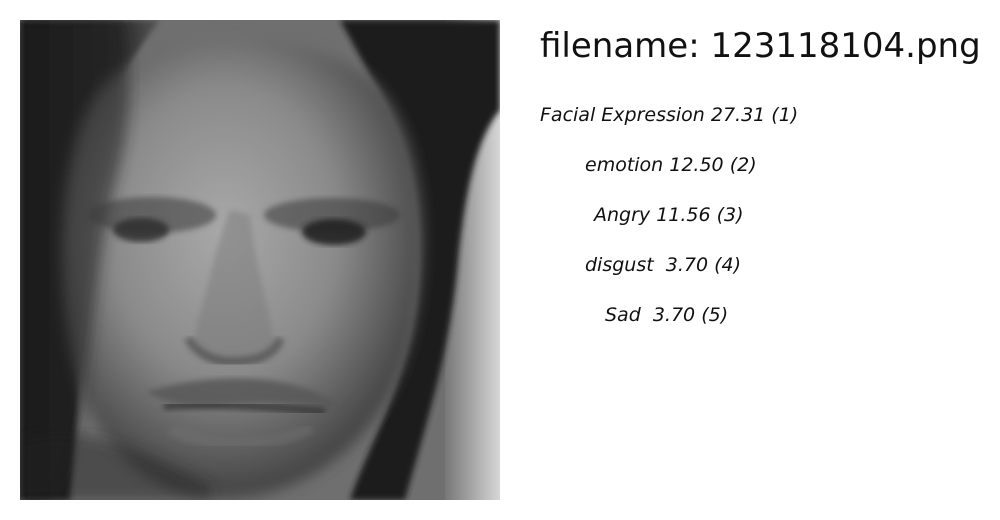 This screenshot has height=520, width=1000. Describe the element at coordinates (760, 46) in the screenshot. I see `filename-heading: filename: 123118104.png` at that location.